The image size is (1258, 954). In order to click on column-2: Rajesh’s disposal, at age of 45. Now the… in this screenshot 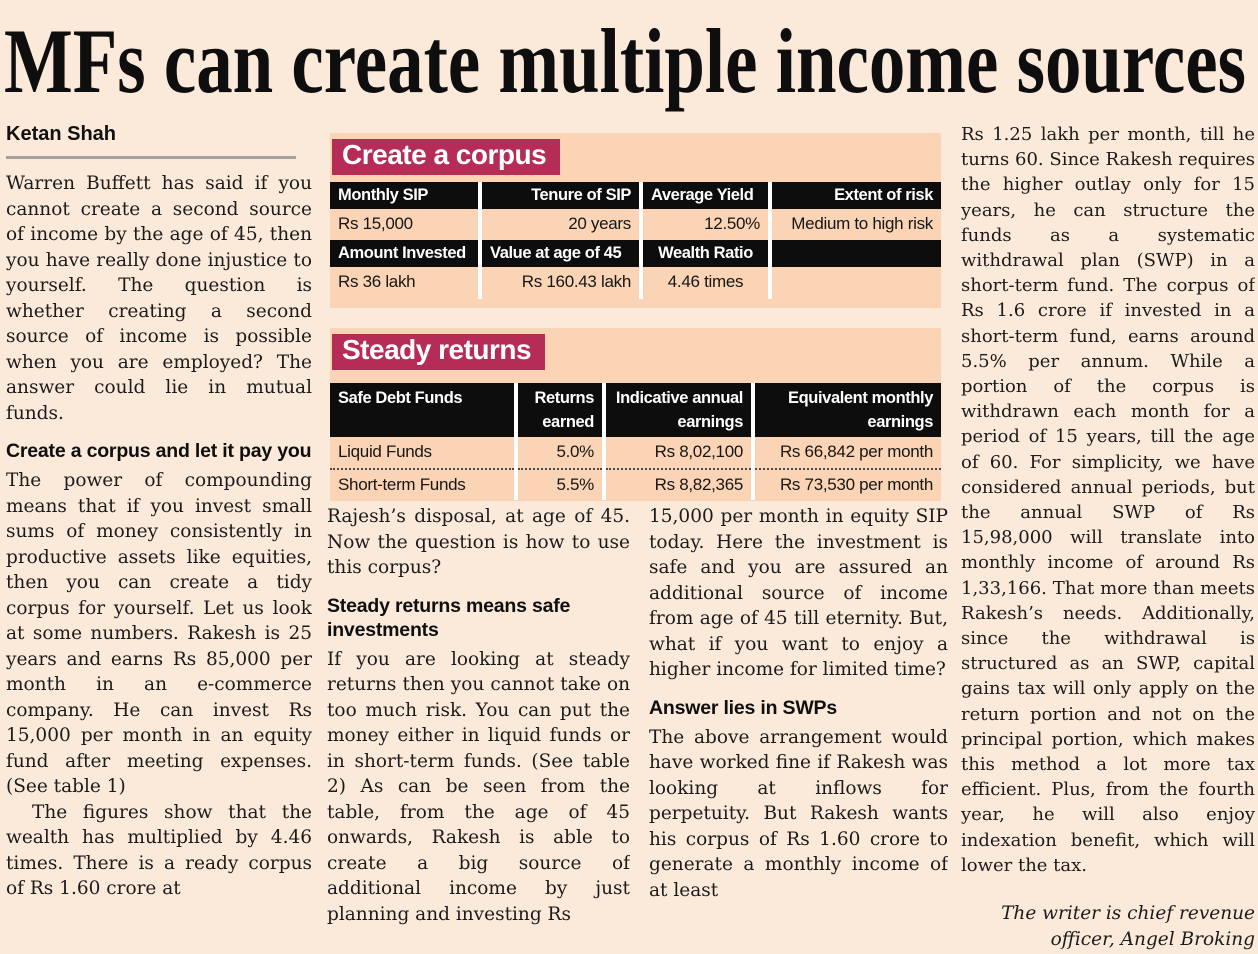, I will do `click(478, 729)`.